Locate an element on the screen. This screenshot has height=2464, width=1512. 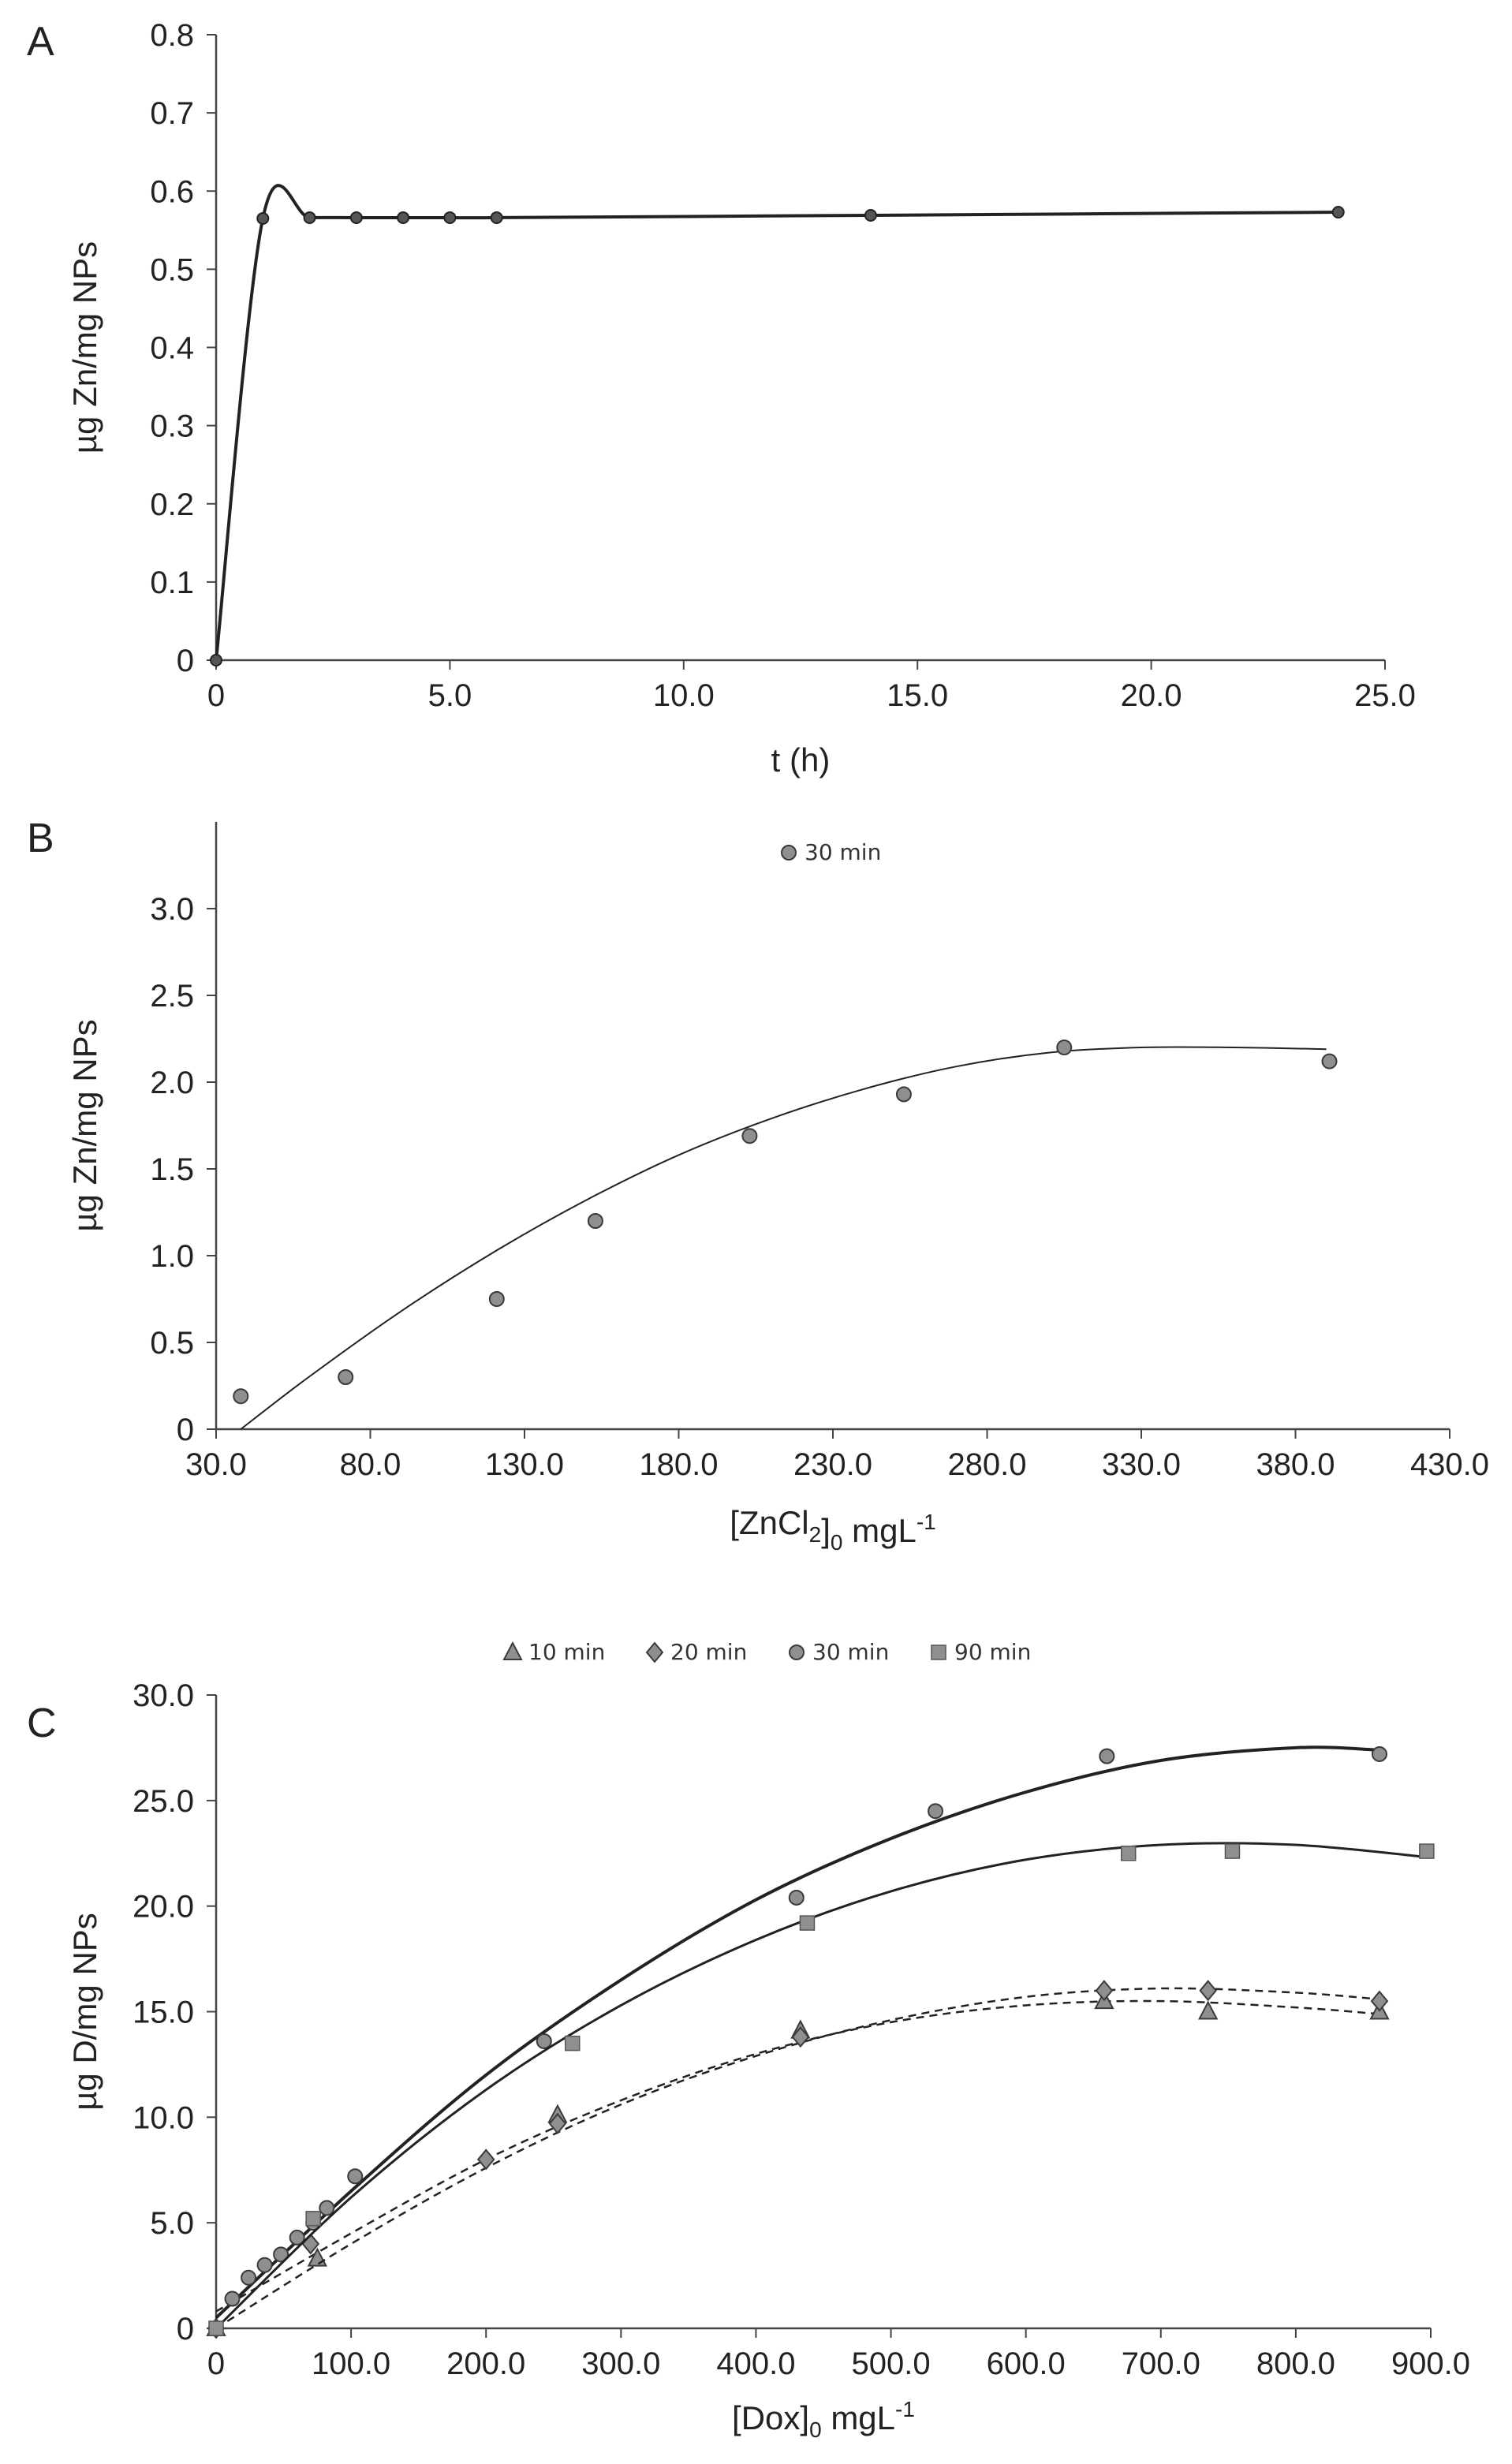
y-tick-label: 2.0 is located at coordinates (172, 1083).